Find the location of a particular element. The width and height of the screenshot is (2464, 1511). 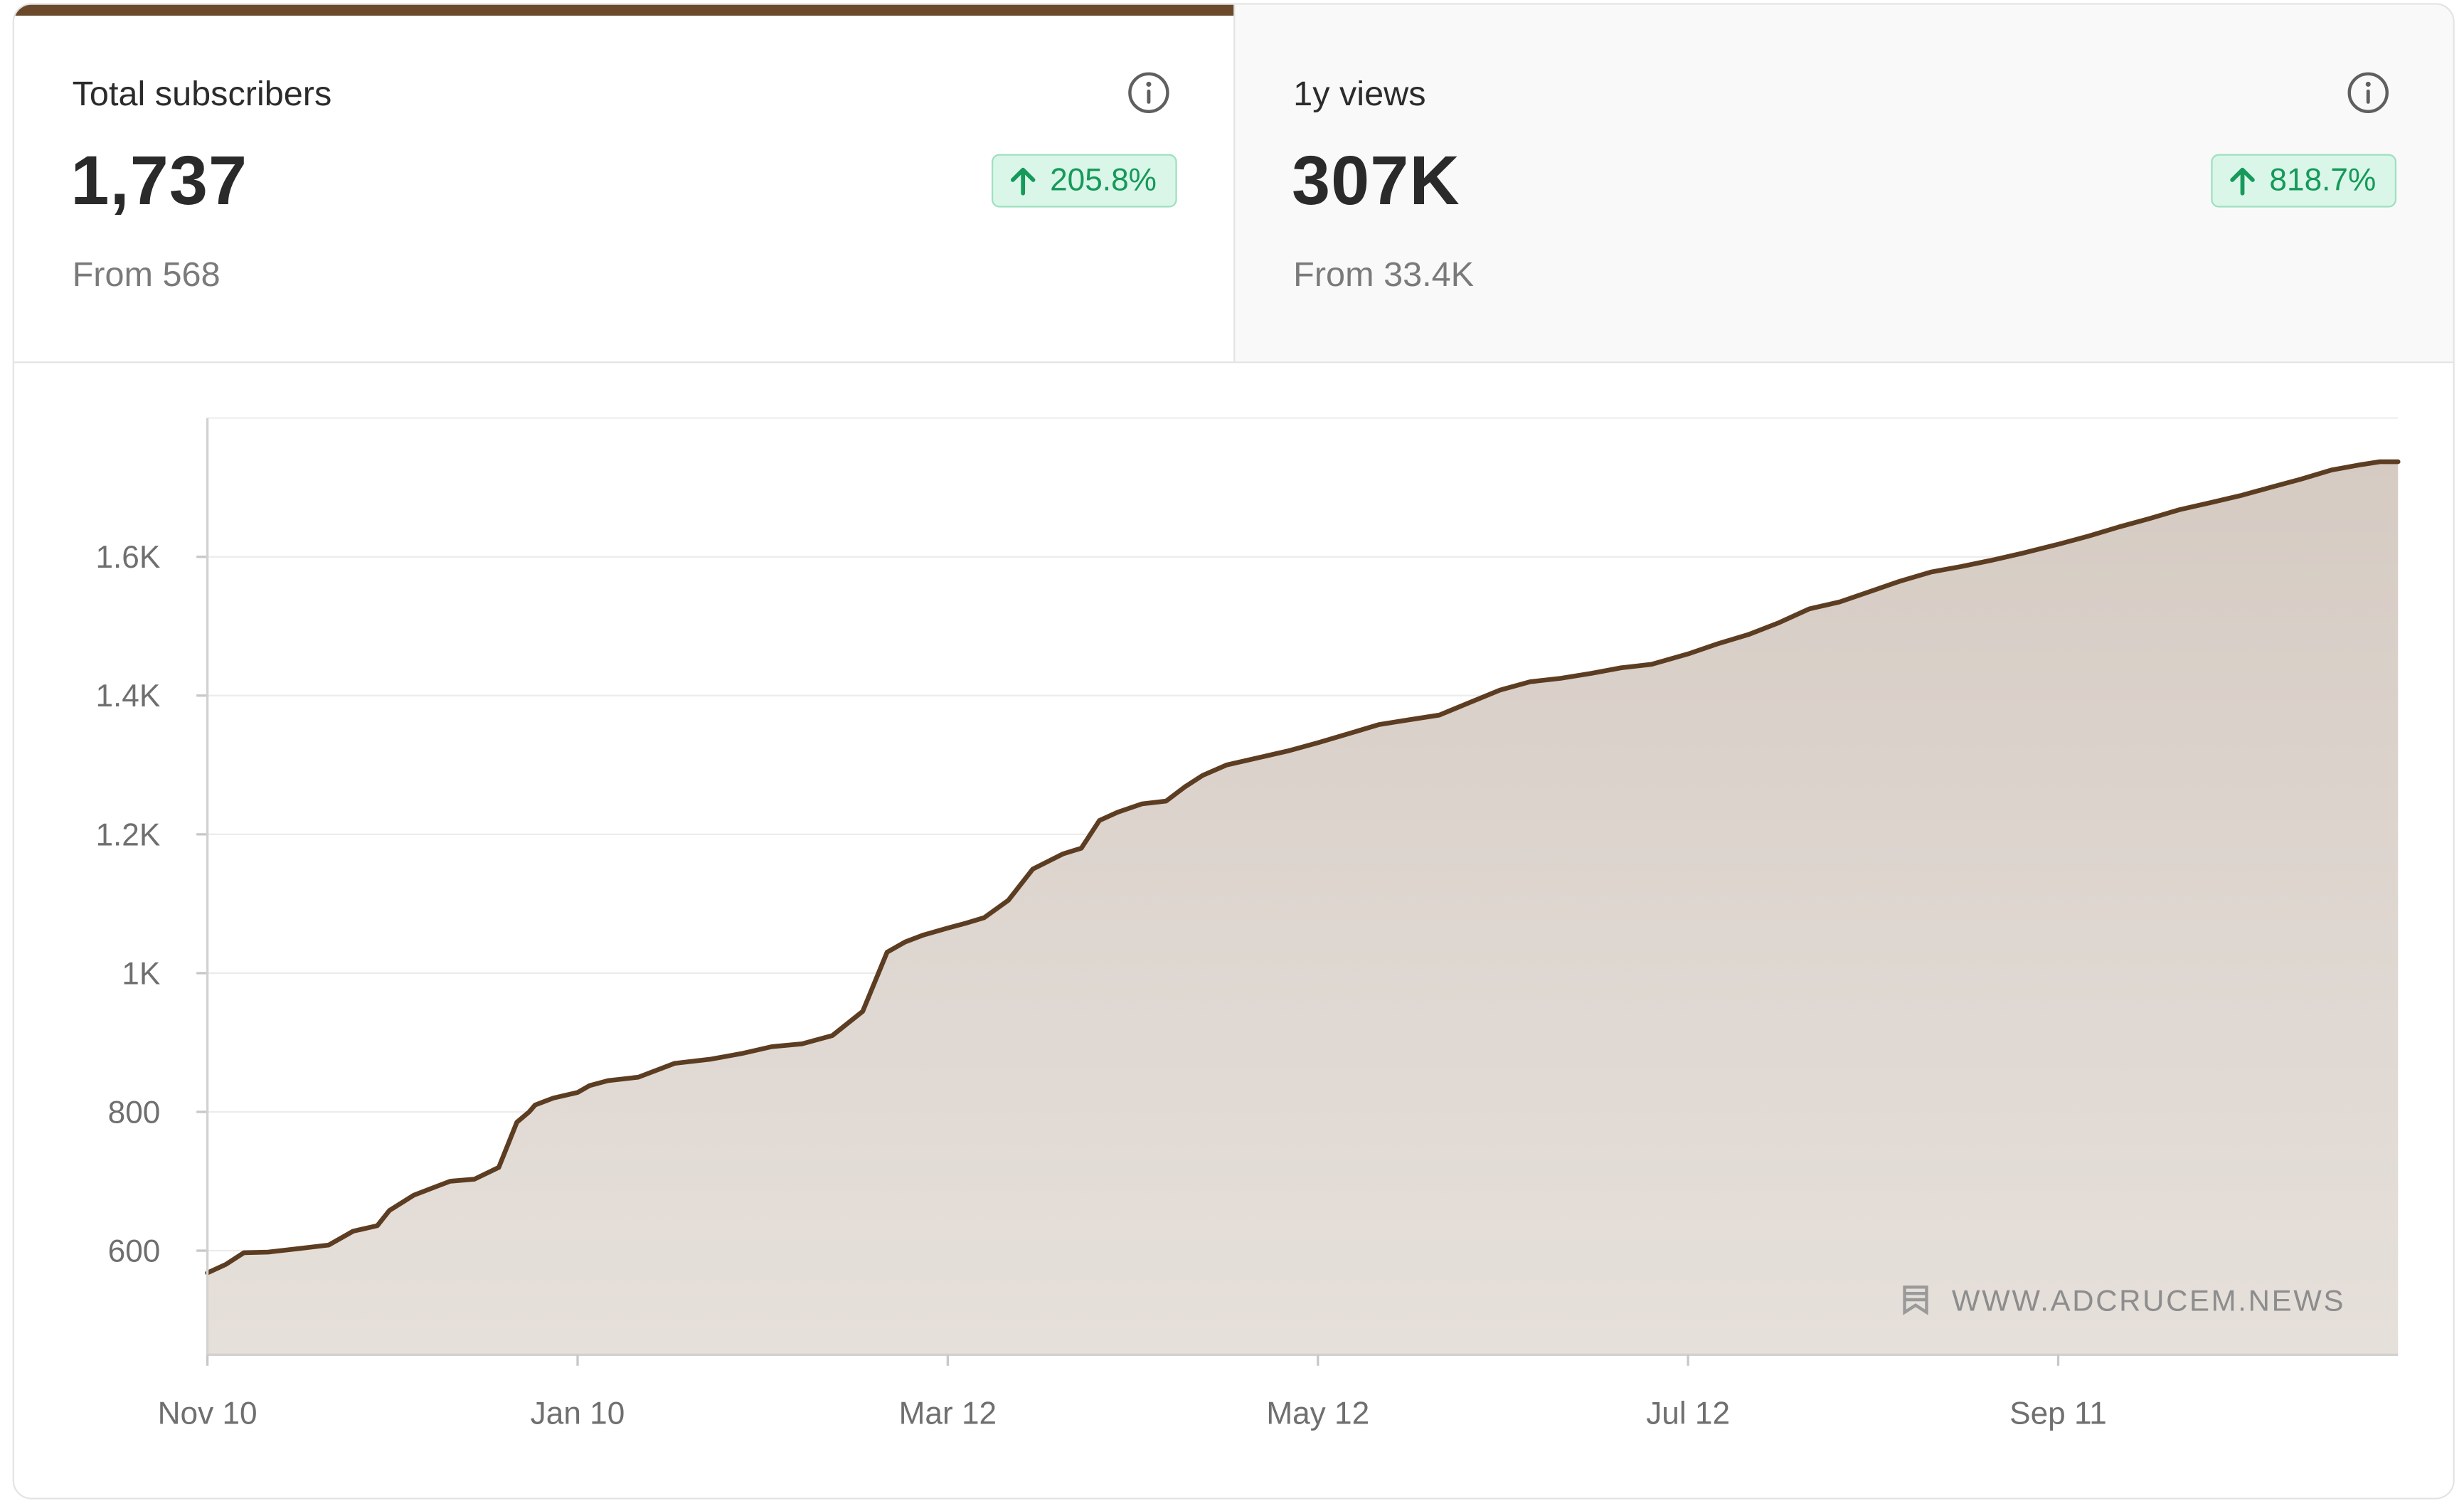

y-tick-label: 600 is located at coordinates (134, 1251).